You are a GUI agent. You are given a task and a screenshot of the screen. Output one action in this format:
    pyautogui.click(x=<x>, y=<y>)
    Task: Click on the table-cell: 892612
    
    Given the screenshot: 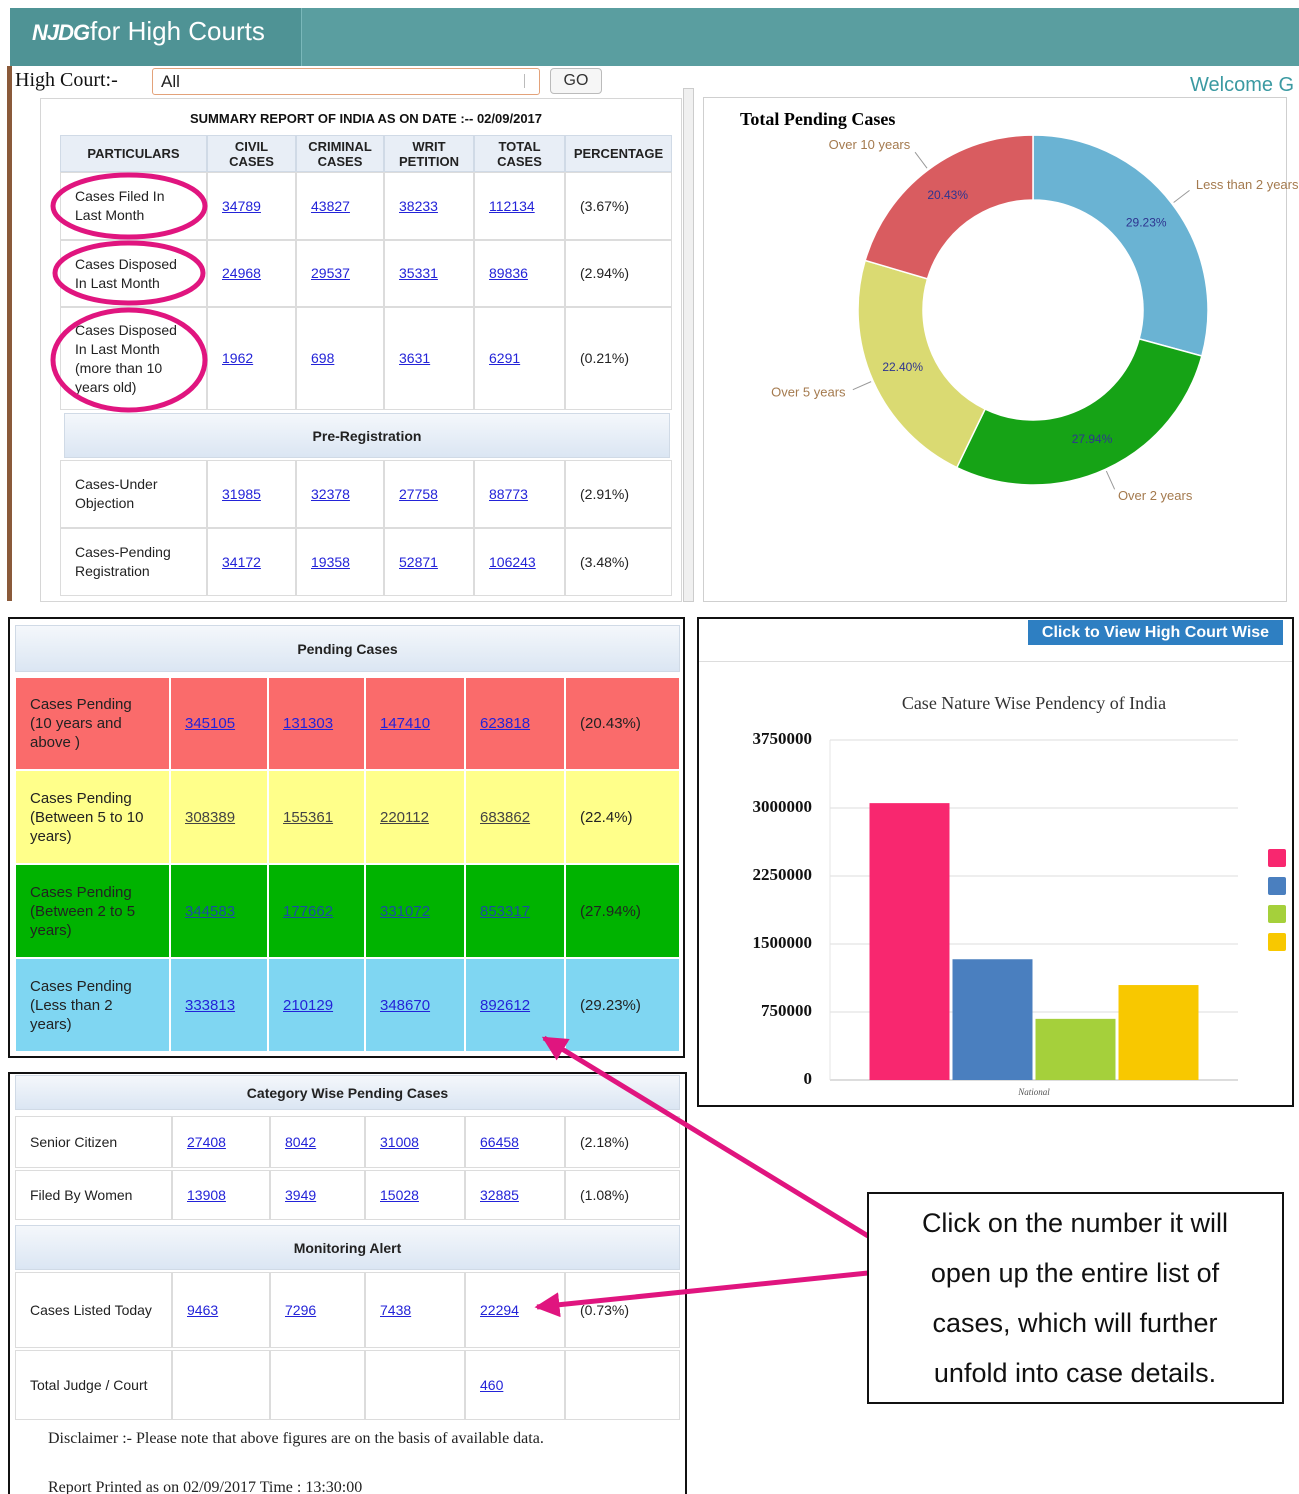 What is the action you would take?
    pyautogui.click(x=515, y=1005)
    